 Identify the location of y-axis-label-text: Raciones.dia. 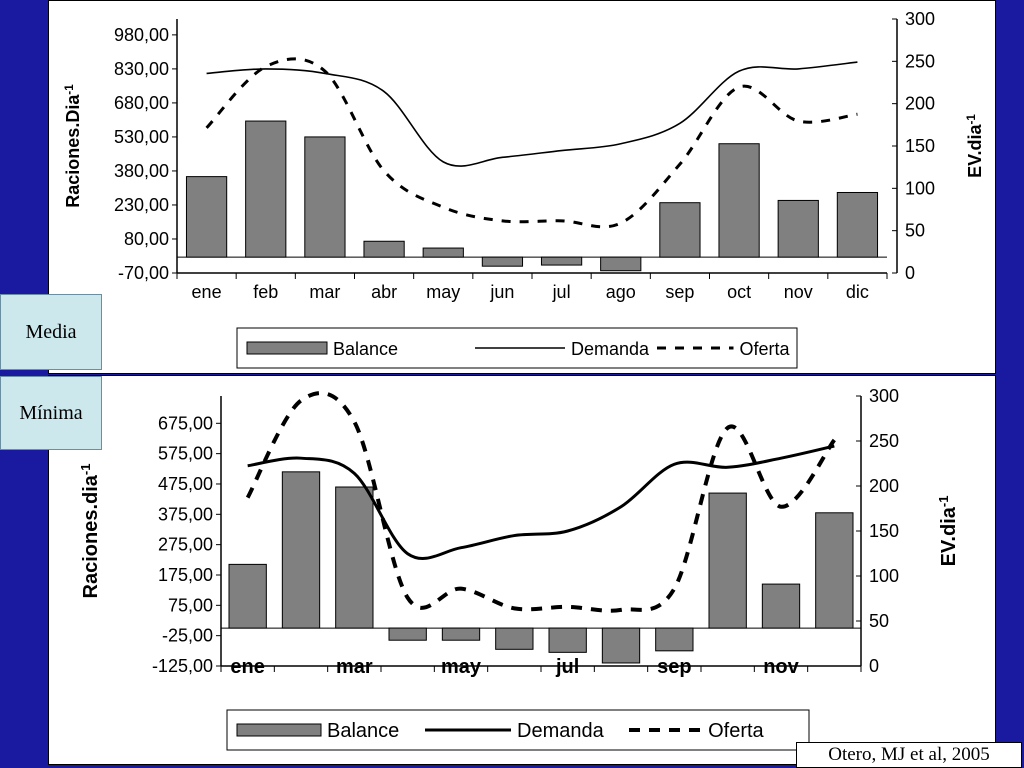
(91, 536).